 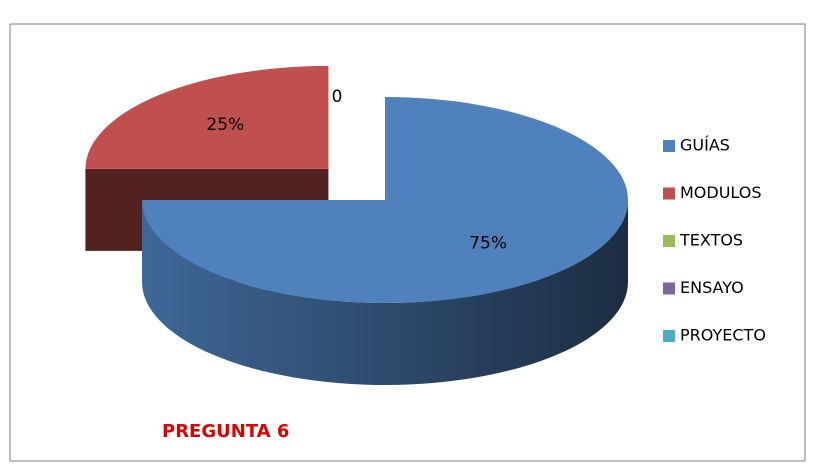 I want to click on slice-top, so click(x=207, y=117).